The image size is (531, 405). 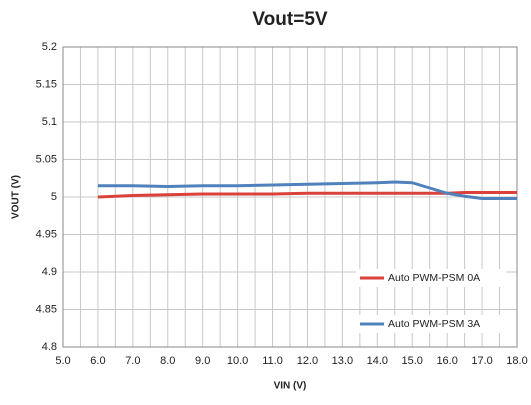 I want to click on y-tick-label: 5.05, so click(x=46, y=159).